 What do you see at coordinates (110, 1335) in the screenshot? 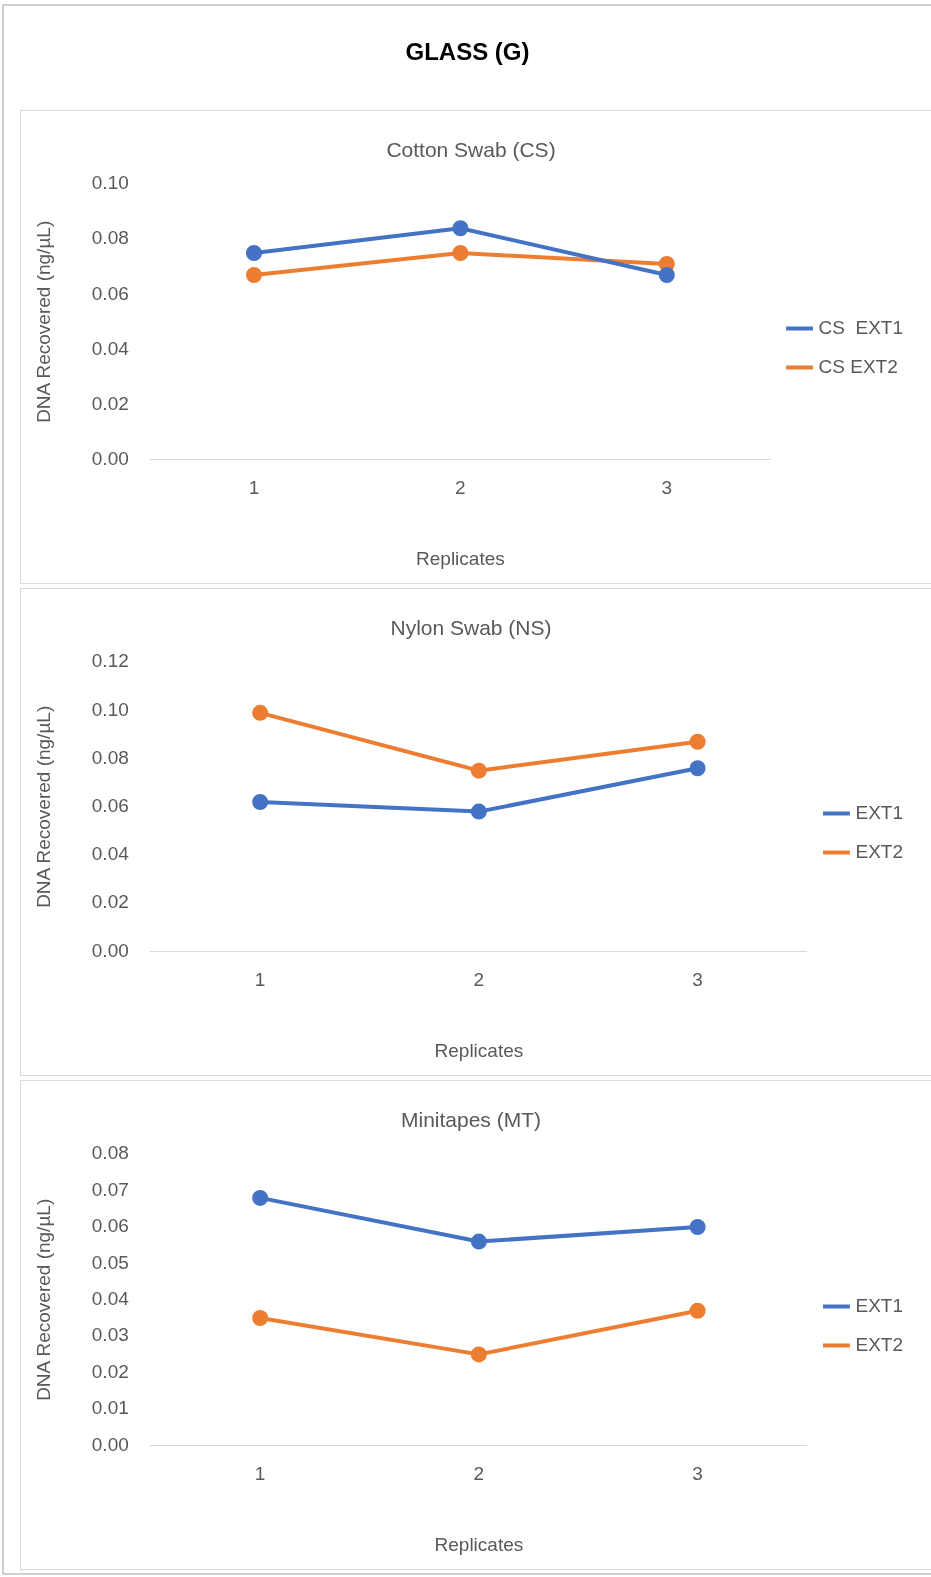
I see `y-tick-label: 0.03` at bounding box center [110, 1335].